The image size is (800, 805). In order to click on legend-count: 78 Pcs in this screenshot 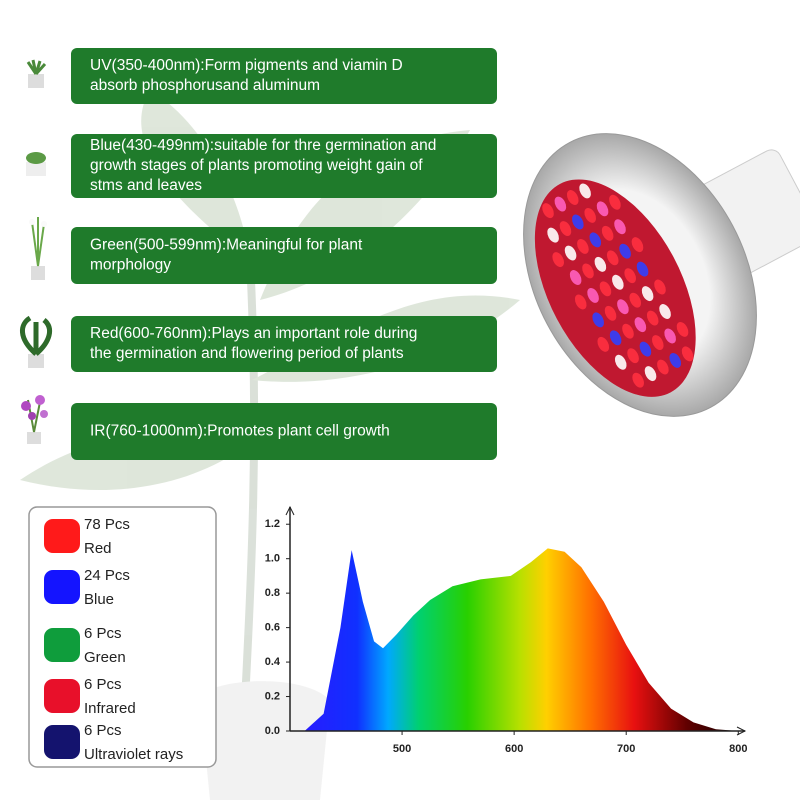, I will do `click(107, 524)`.